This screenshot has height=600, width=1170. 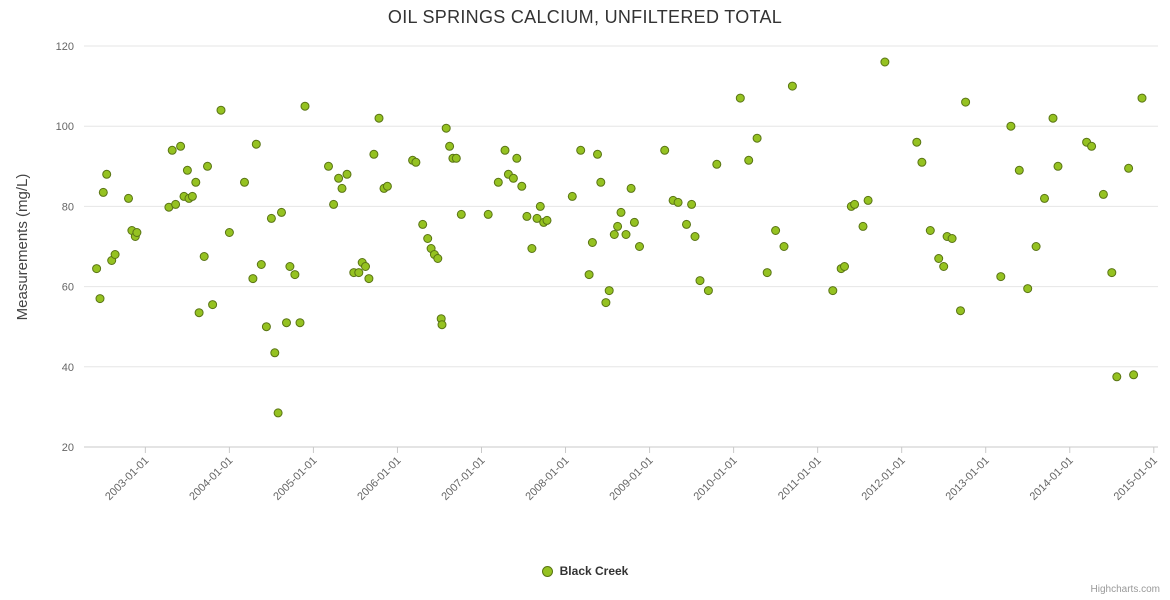 What do you see at coordinates (585, 571) in the screenshot?
I see `legend-item-black-creek: Black Creek` at bounding box center [585, 571].